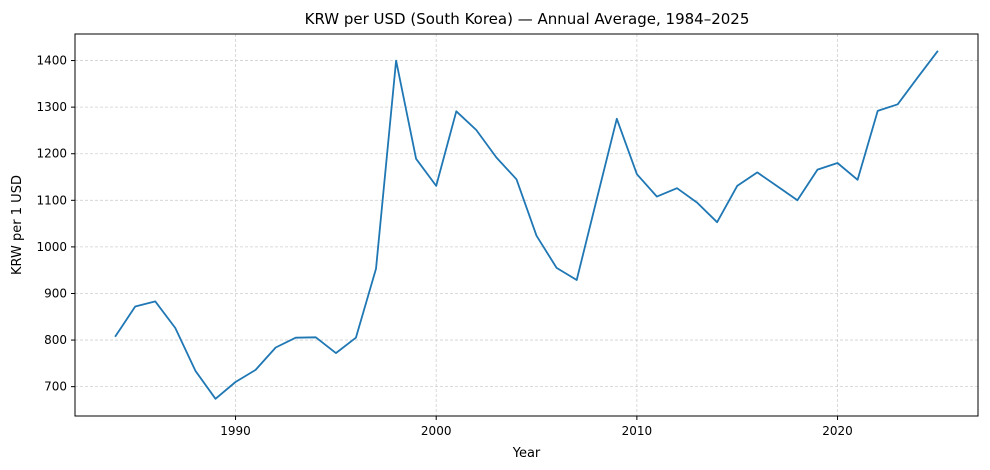  Describe the element at coordinates (17, 225) in the screenshot. I see `y-axis-label: KRW per 1 USD` at that location.